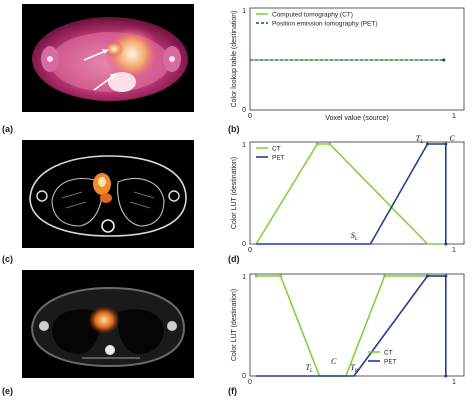  Describe the element at coordinates (232, 391) in the screenshot. I see `panel-label-f: (f)` at that location.